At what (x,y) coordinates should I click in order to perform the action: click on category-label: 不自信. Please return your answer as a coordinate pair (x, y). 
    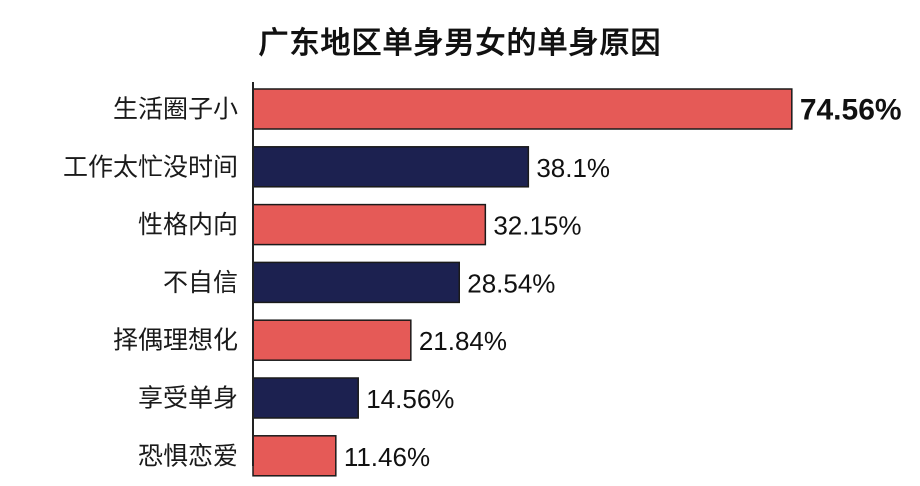
    Looking at the image, I should click on (200, 282).